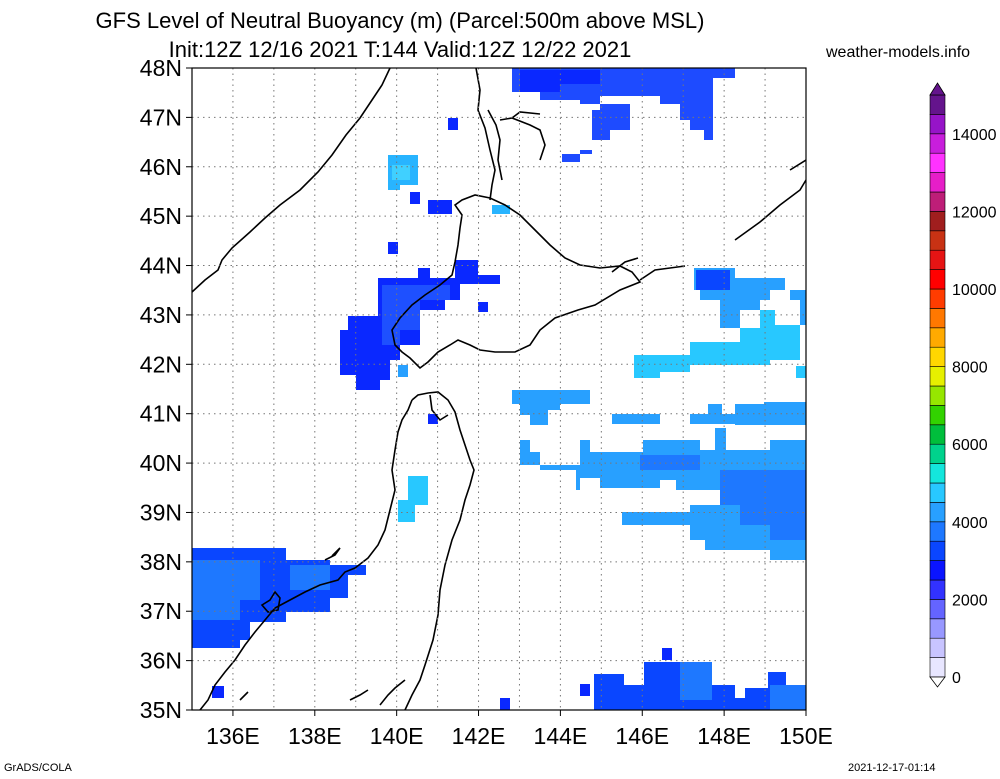  I want to click on lat-label: 42N, so click(161, 364).